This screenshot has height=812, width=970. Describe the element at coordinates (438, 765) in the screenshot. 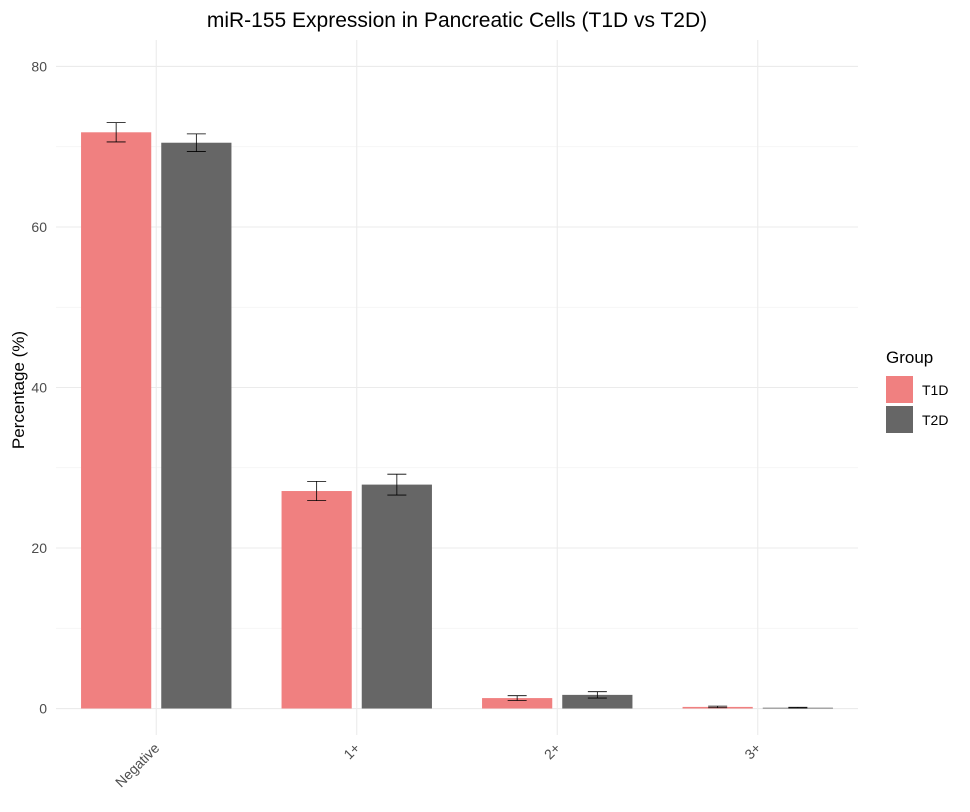

I see `x-axis-ticks: Negative 1+ 2+ 3+` at that location.